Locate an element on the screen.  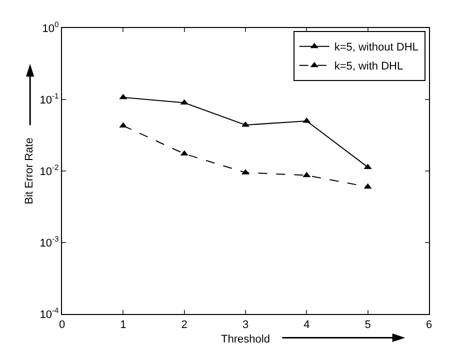
x-tick-label: 0 is located at coordinates (62, 325).